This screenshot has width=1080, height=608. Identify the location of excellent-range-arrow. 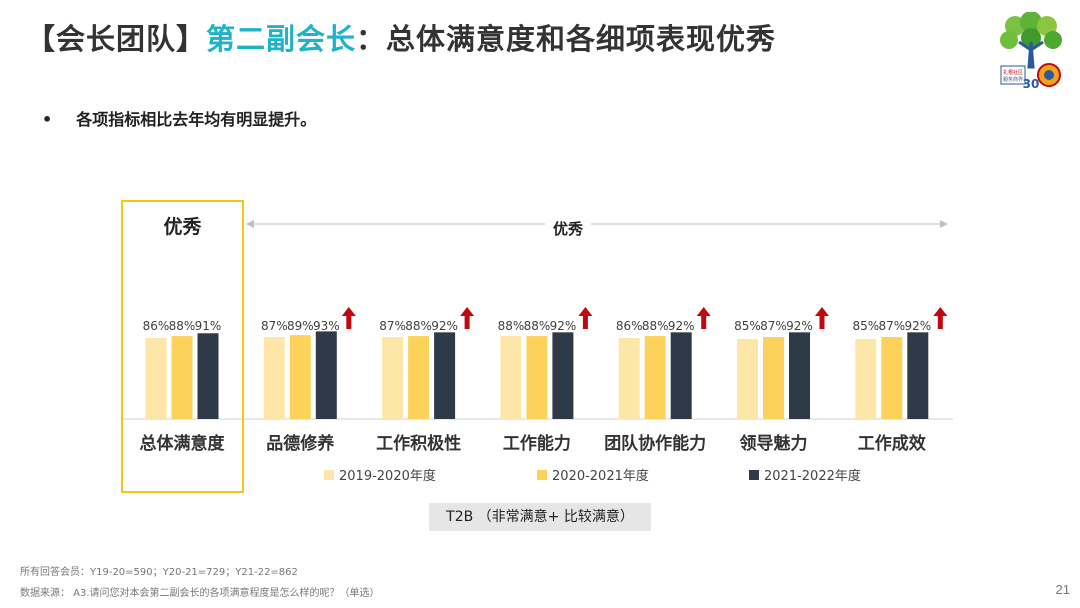
(597, 224).